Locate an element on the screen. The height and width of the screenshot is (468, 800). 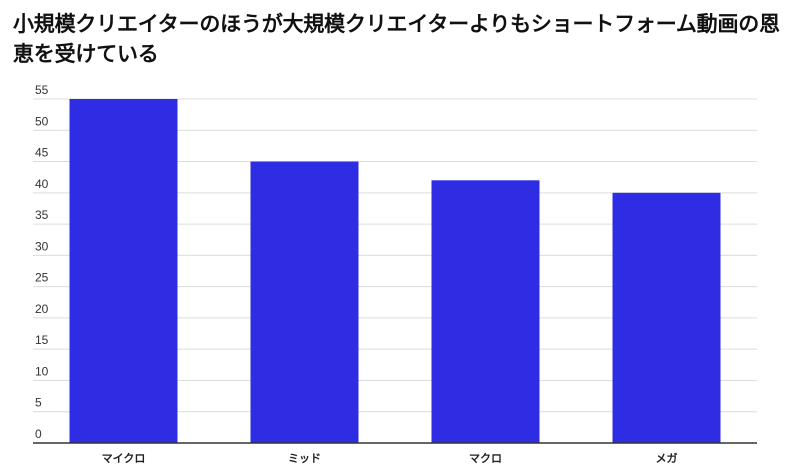
y-tick-label: 50 is located at coordinates (42, 121).